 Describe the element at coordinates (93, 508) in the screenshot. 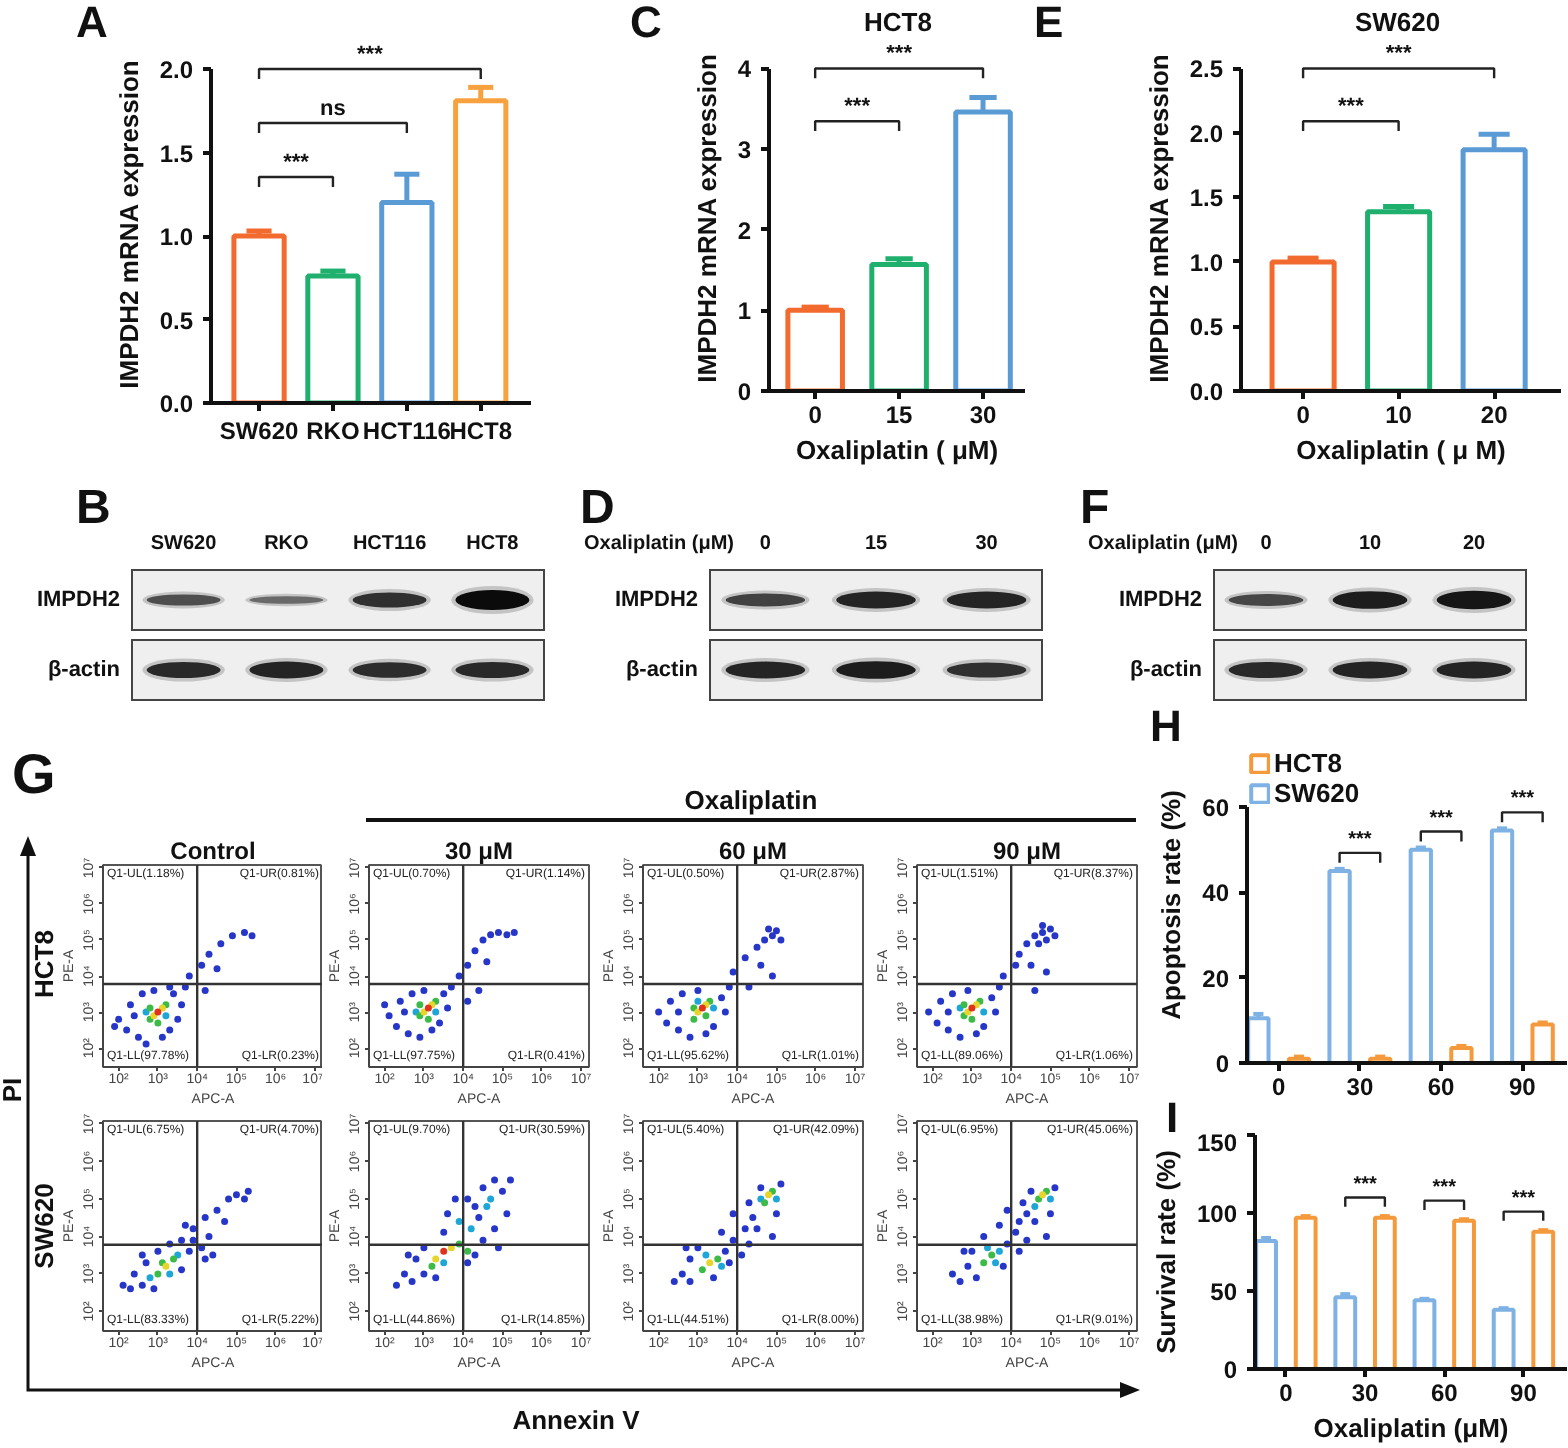

I see `text: B` at that location.